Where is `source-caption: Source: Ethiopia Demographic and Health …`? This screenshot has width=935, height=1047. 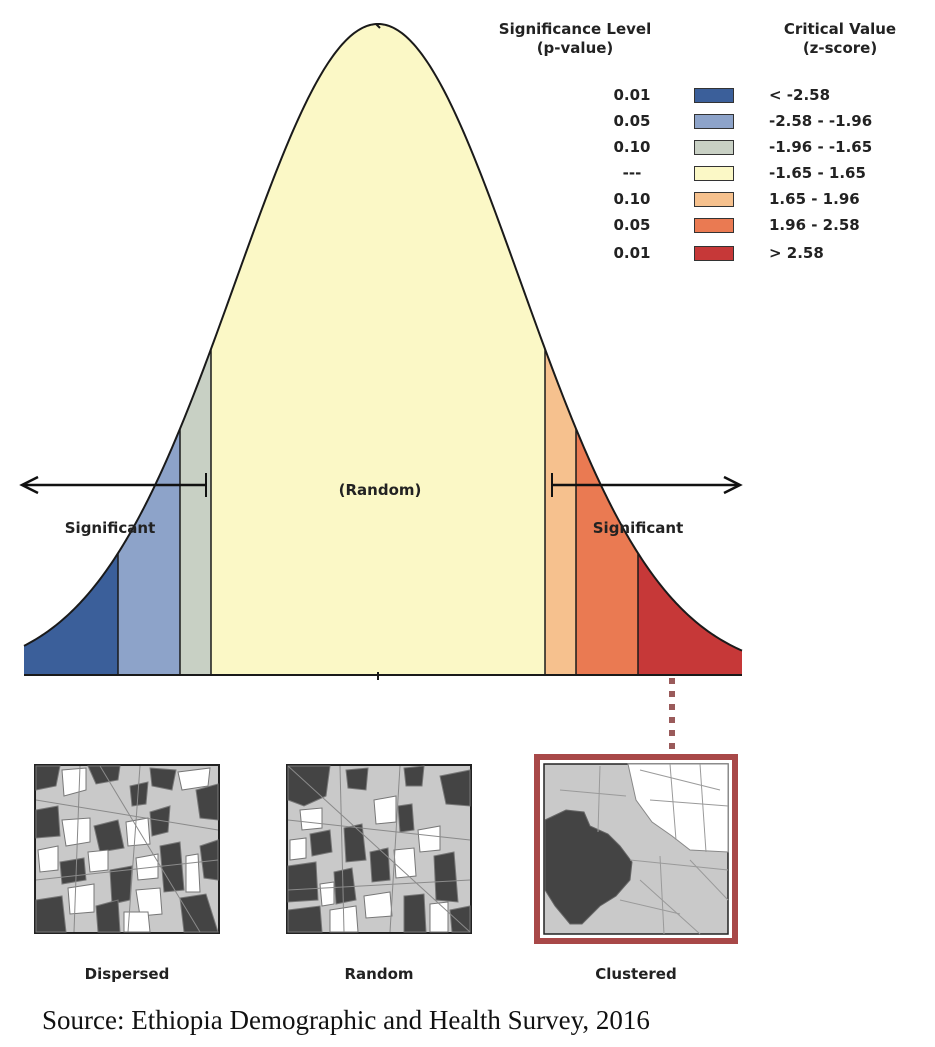
source-caption: Source: Ethiopia Demographic and Health … is located at coordinates (346, 1020).